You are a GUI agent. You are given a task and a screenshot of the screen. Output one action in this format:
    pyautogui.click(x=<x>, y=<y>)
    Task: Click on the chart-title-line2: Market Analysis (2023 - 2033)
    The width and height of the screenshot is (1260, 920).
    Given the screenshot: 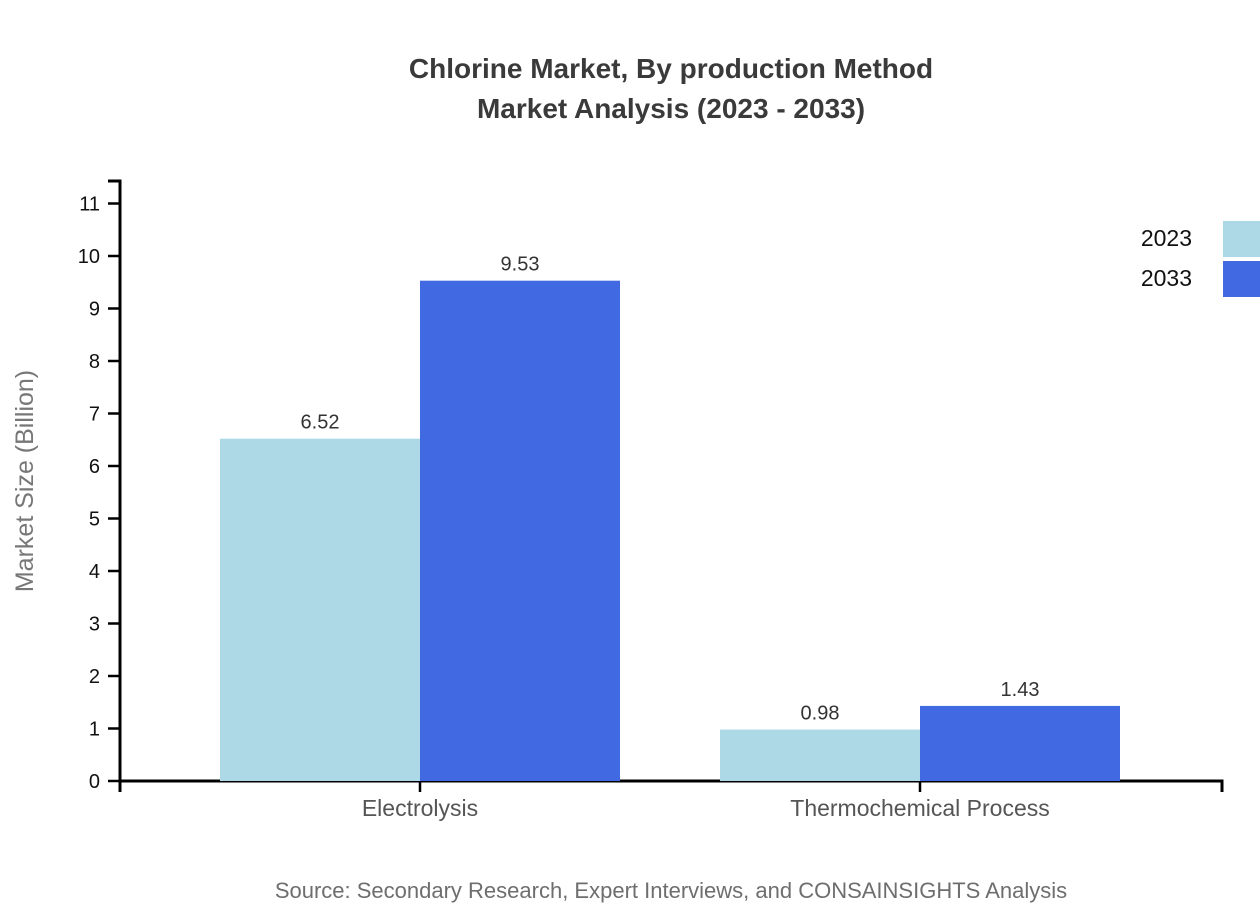 What is the action you would take?
    pyautogui.click(x=671, y=108)
    